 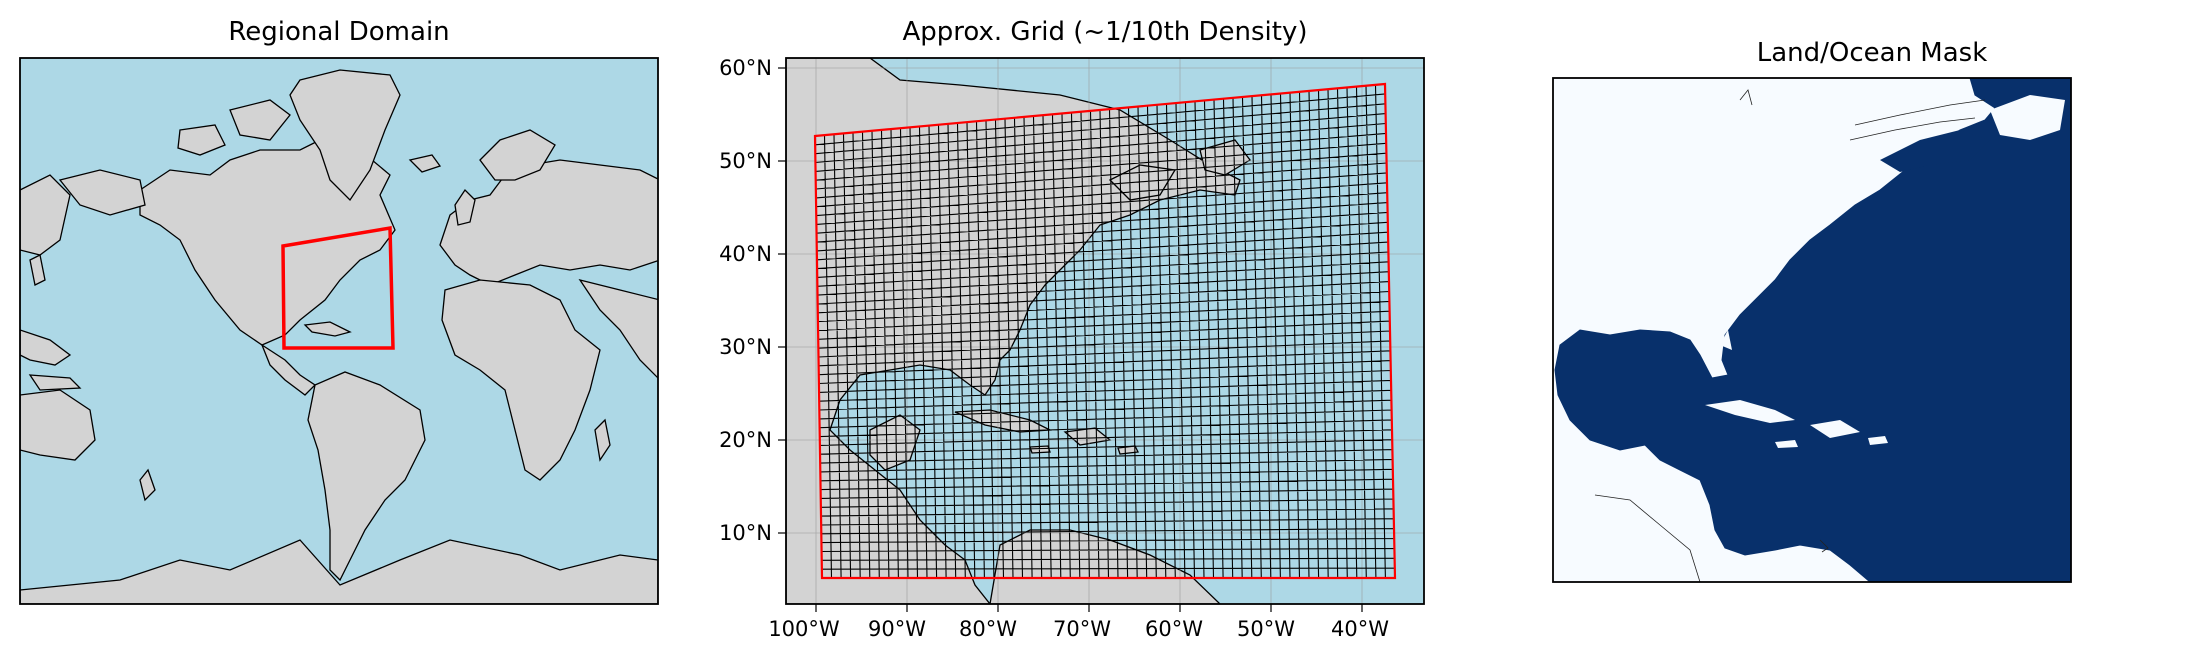 I want to click on lon-tick-label: 60°W, so click(x=1174, y=629).